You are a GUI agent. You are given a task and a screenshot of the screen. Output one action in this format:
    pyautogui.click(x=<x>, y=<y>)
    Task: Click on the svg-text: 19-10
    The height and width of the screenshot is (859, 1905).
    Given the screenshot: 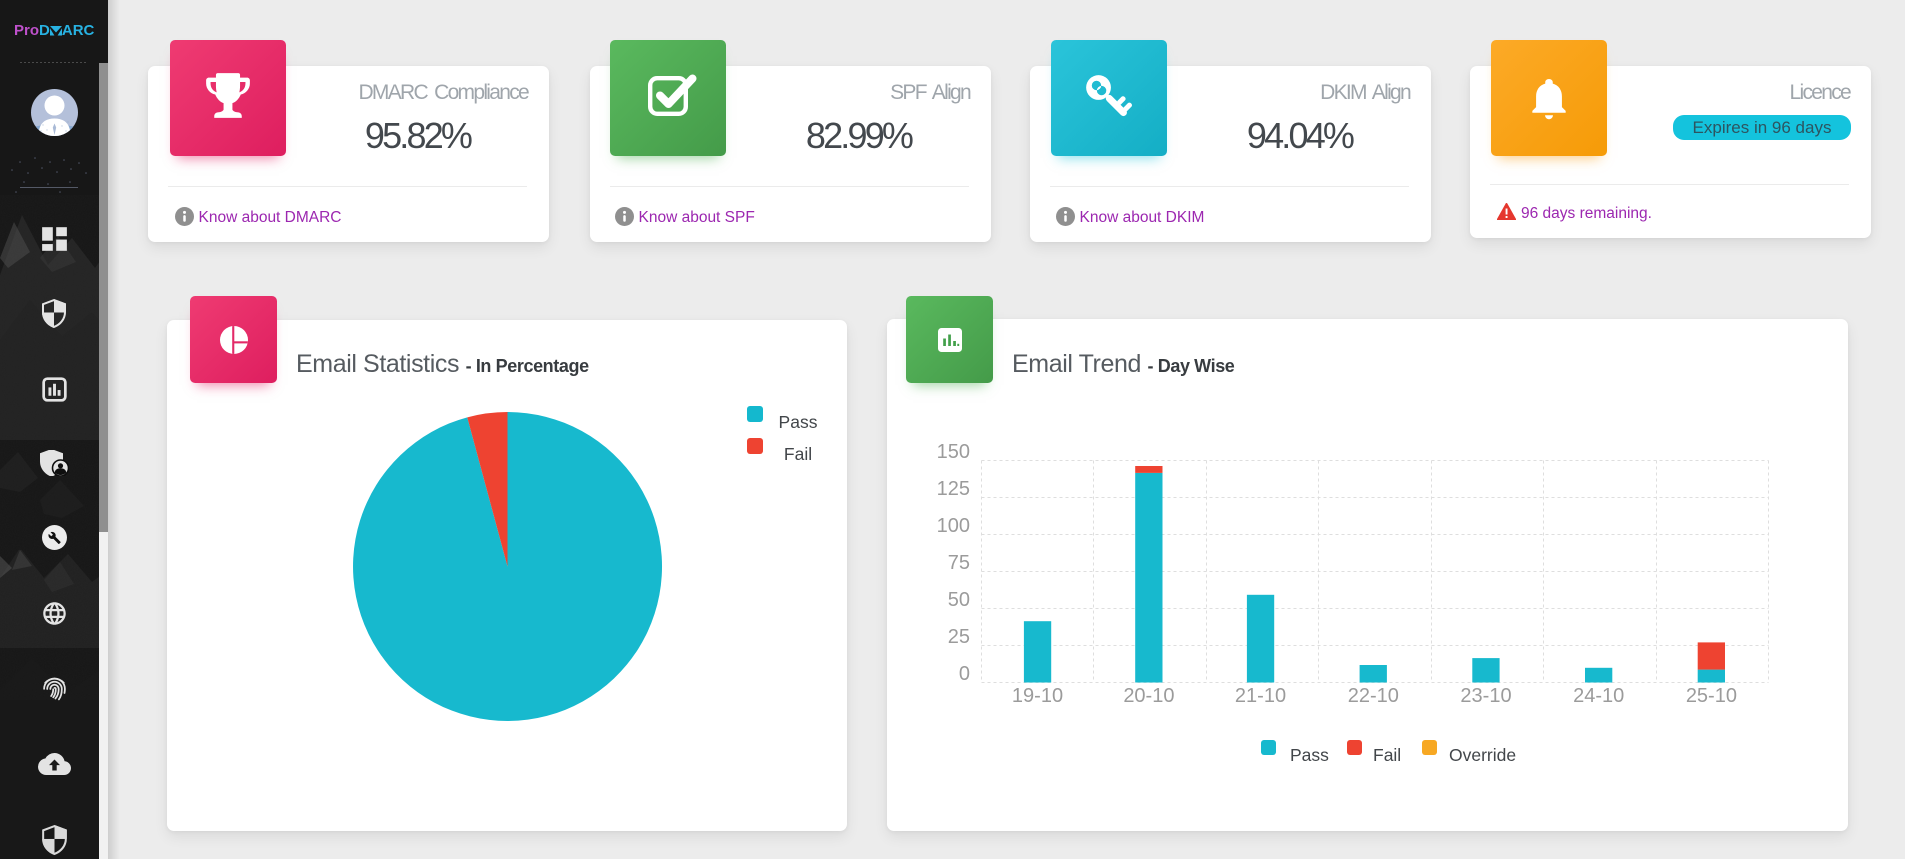 What is the action you would take?
    pyautogui.click(x=1037, y=696)
    